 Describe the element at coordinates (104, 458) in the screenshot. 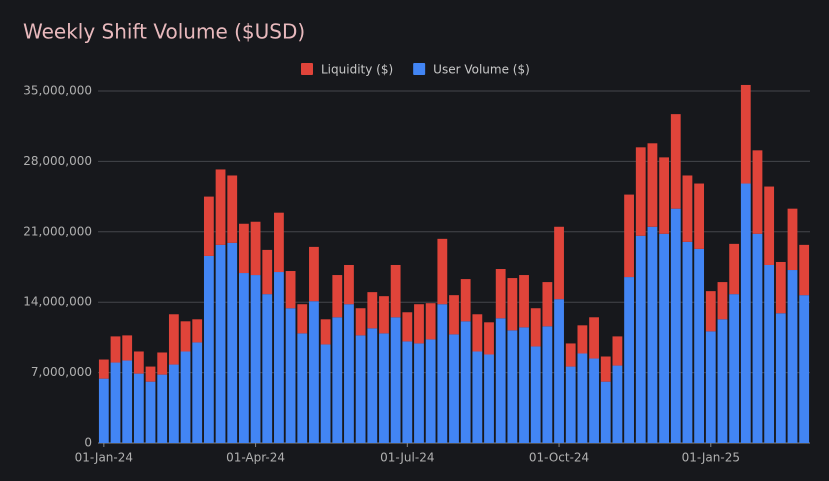

I see `x-tick-label: 01-Jan-24` at that location.